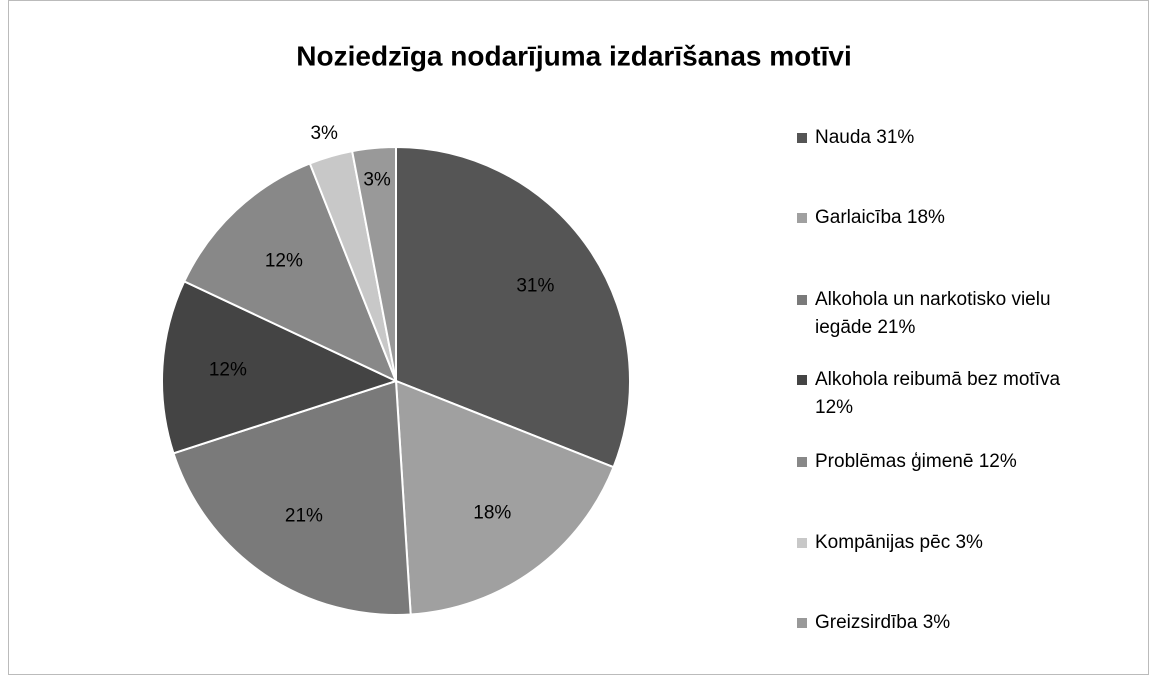 This screenshot has height=675, width=1149. I want to click on data-label: 31%, so click(535, 285).